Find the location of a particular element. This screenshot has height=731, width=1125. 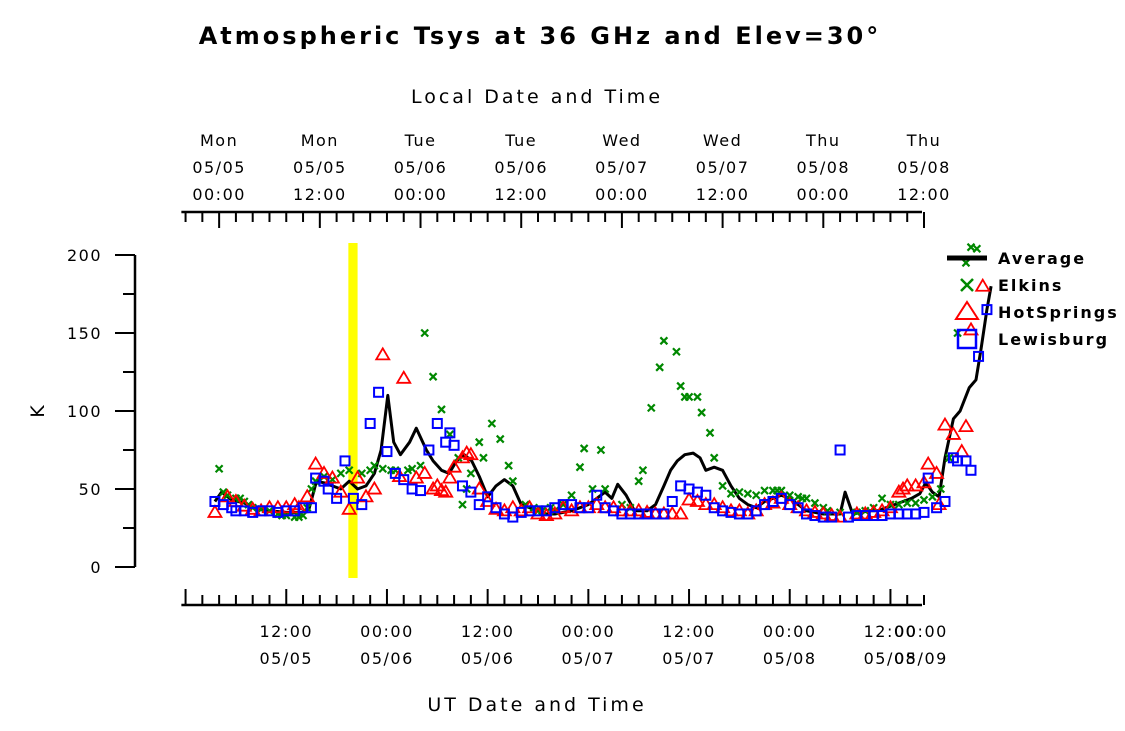

top-tick-date-4: 05/07 is located at coordinates (622, 167).